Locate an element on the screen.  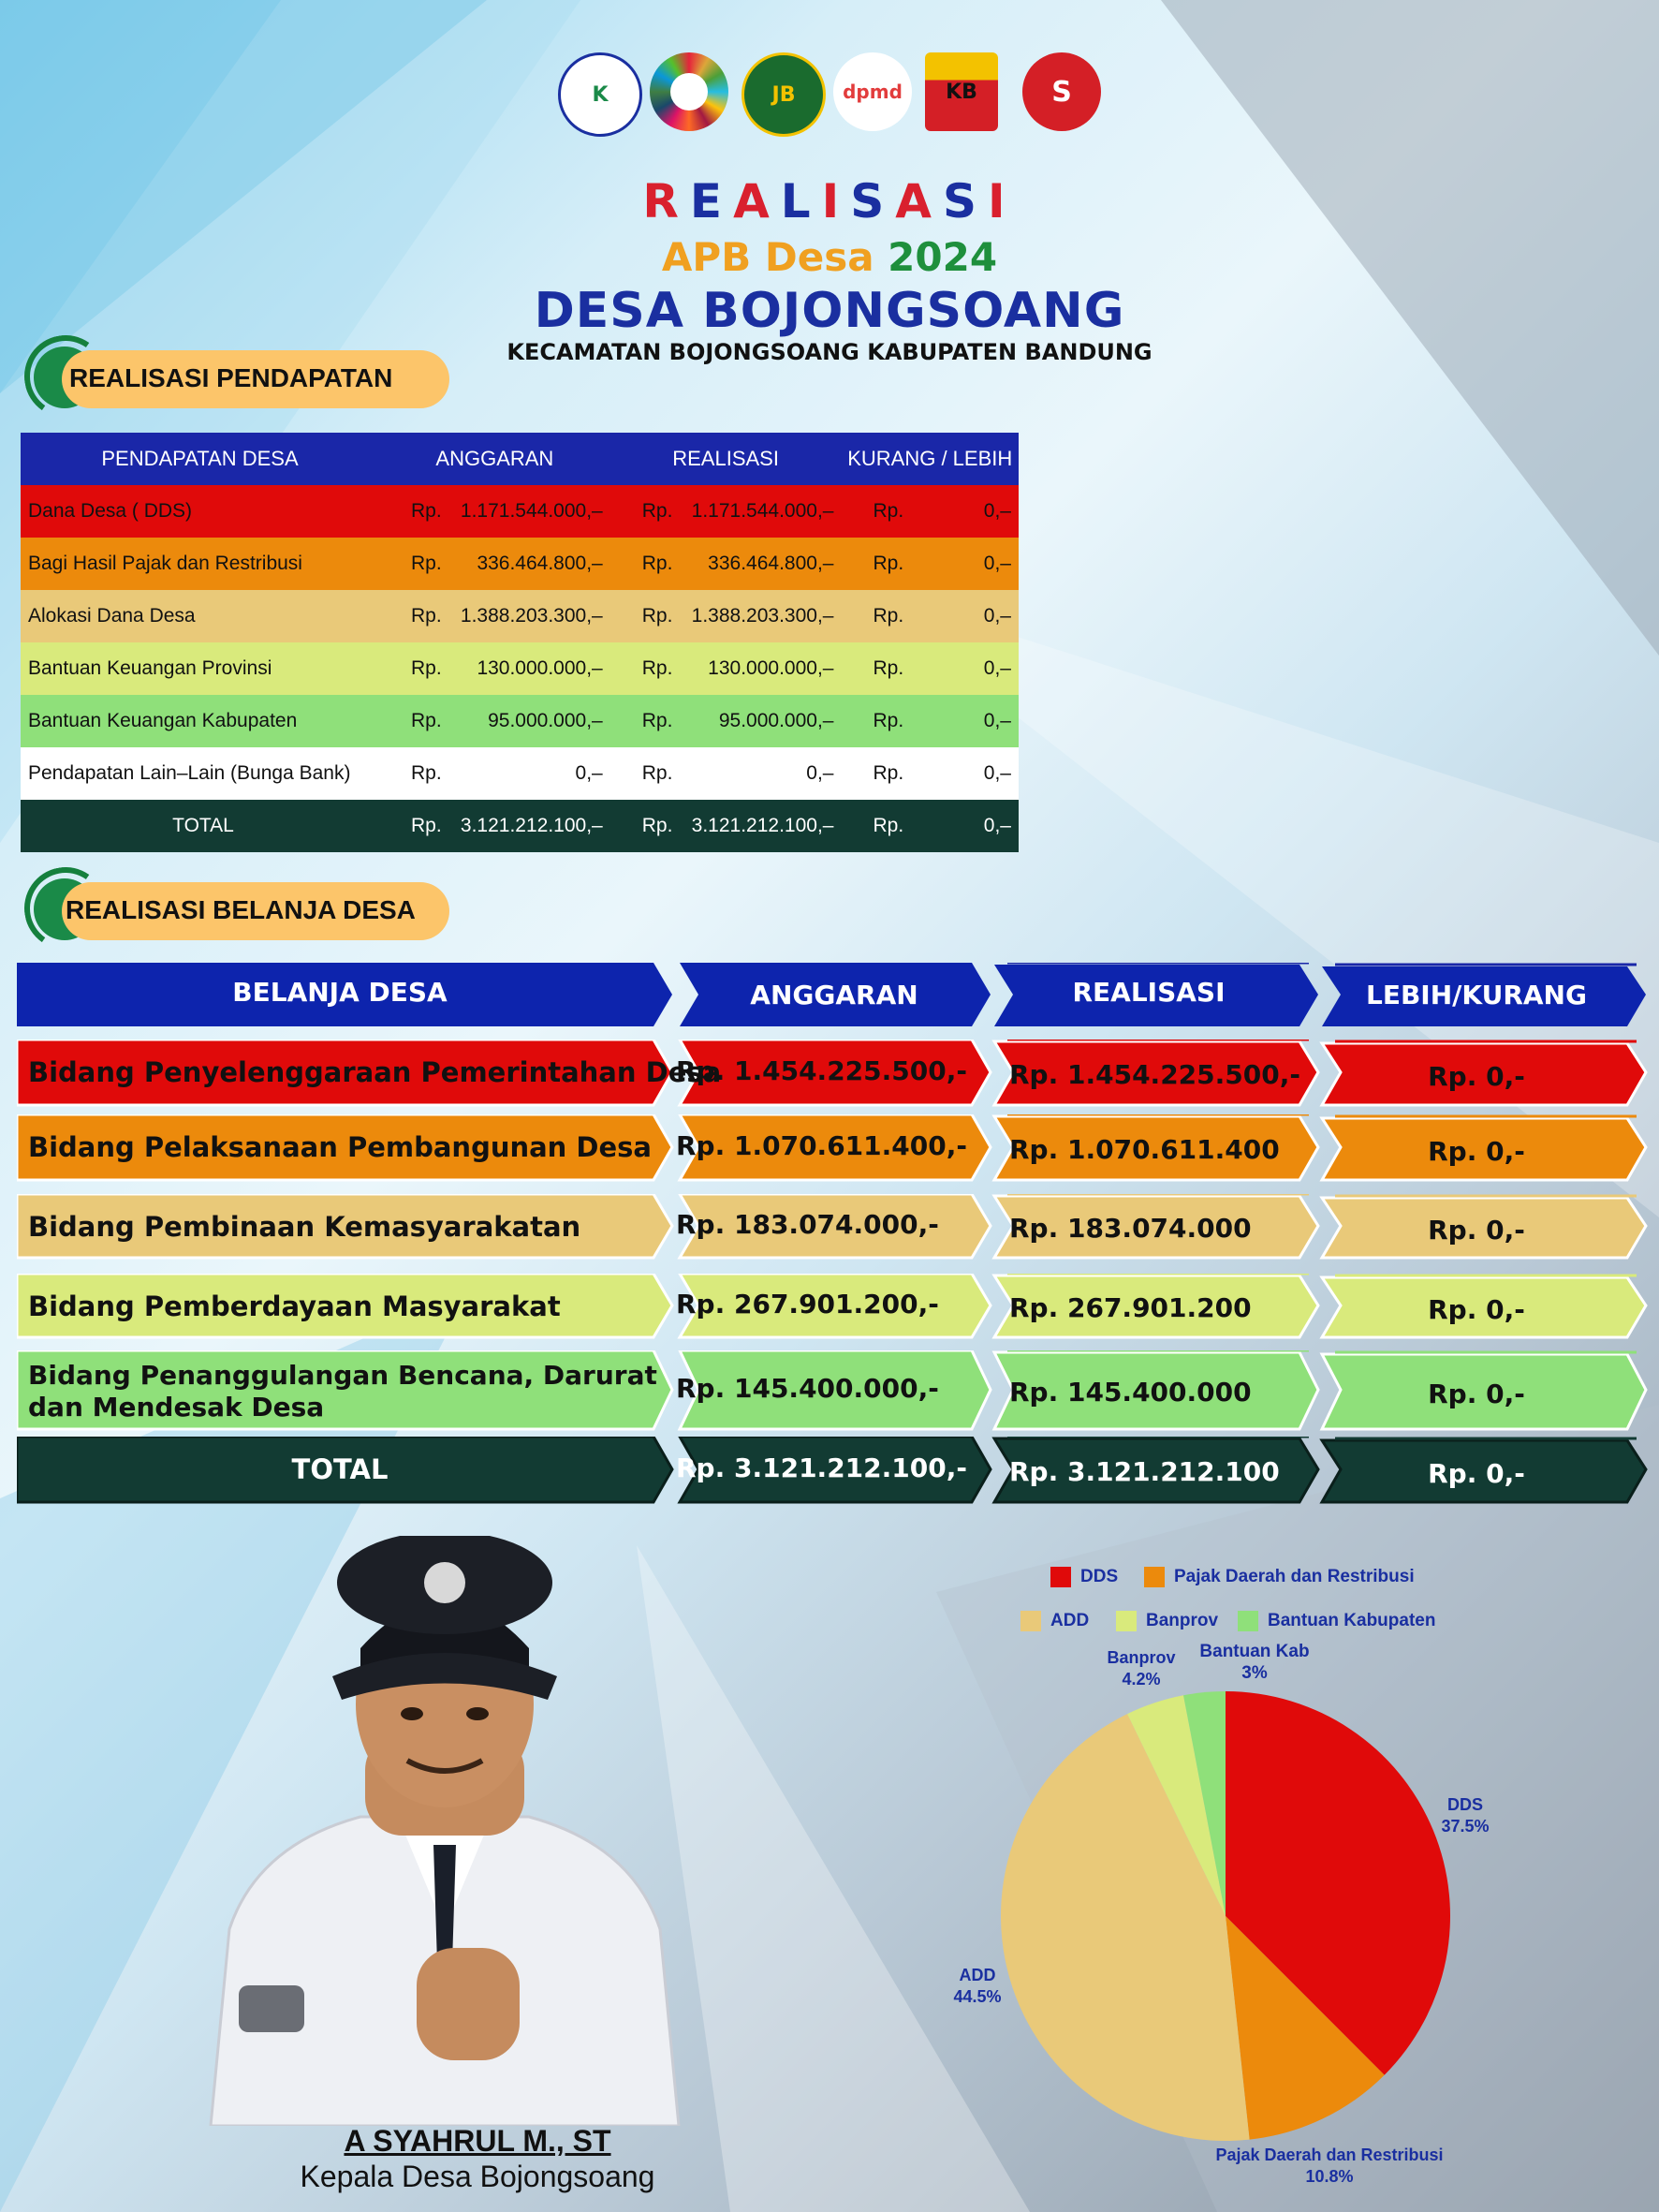
belanja-row-label: dan Mendesak Desa is located at coordinates (176, 1407).